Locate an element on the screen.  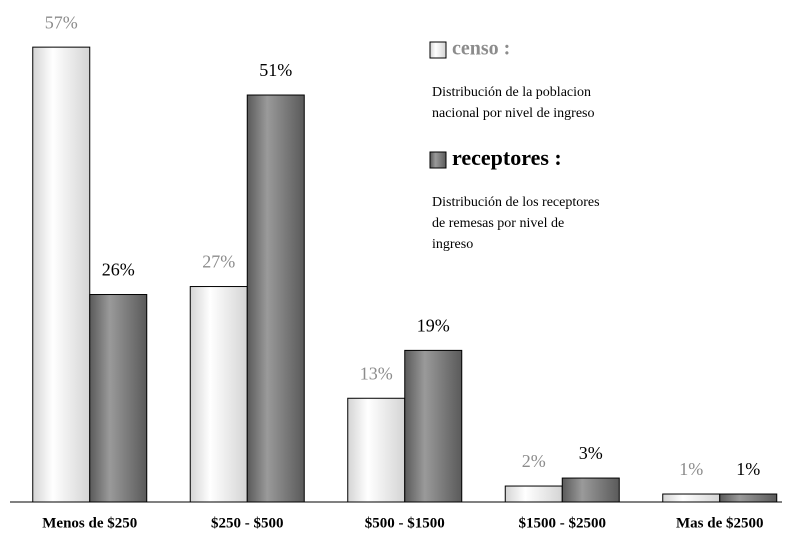
x-tick-label: Mas de $2500 is located at coordinates (720, 523).